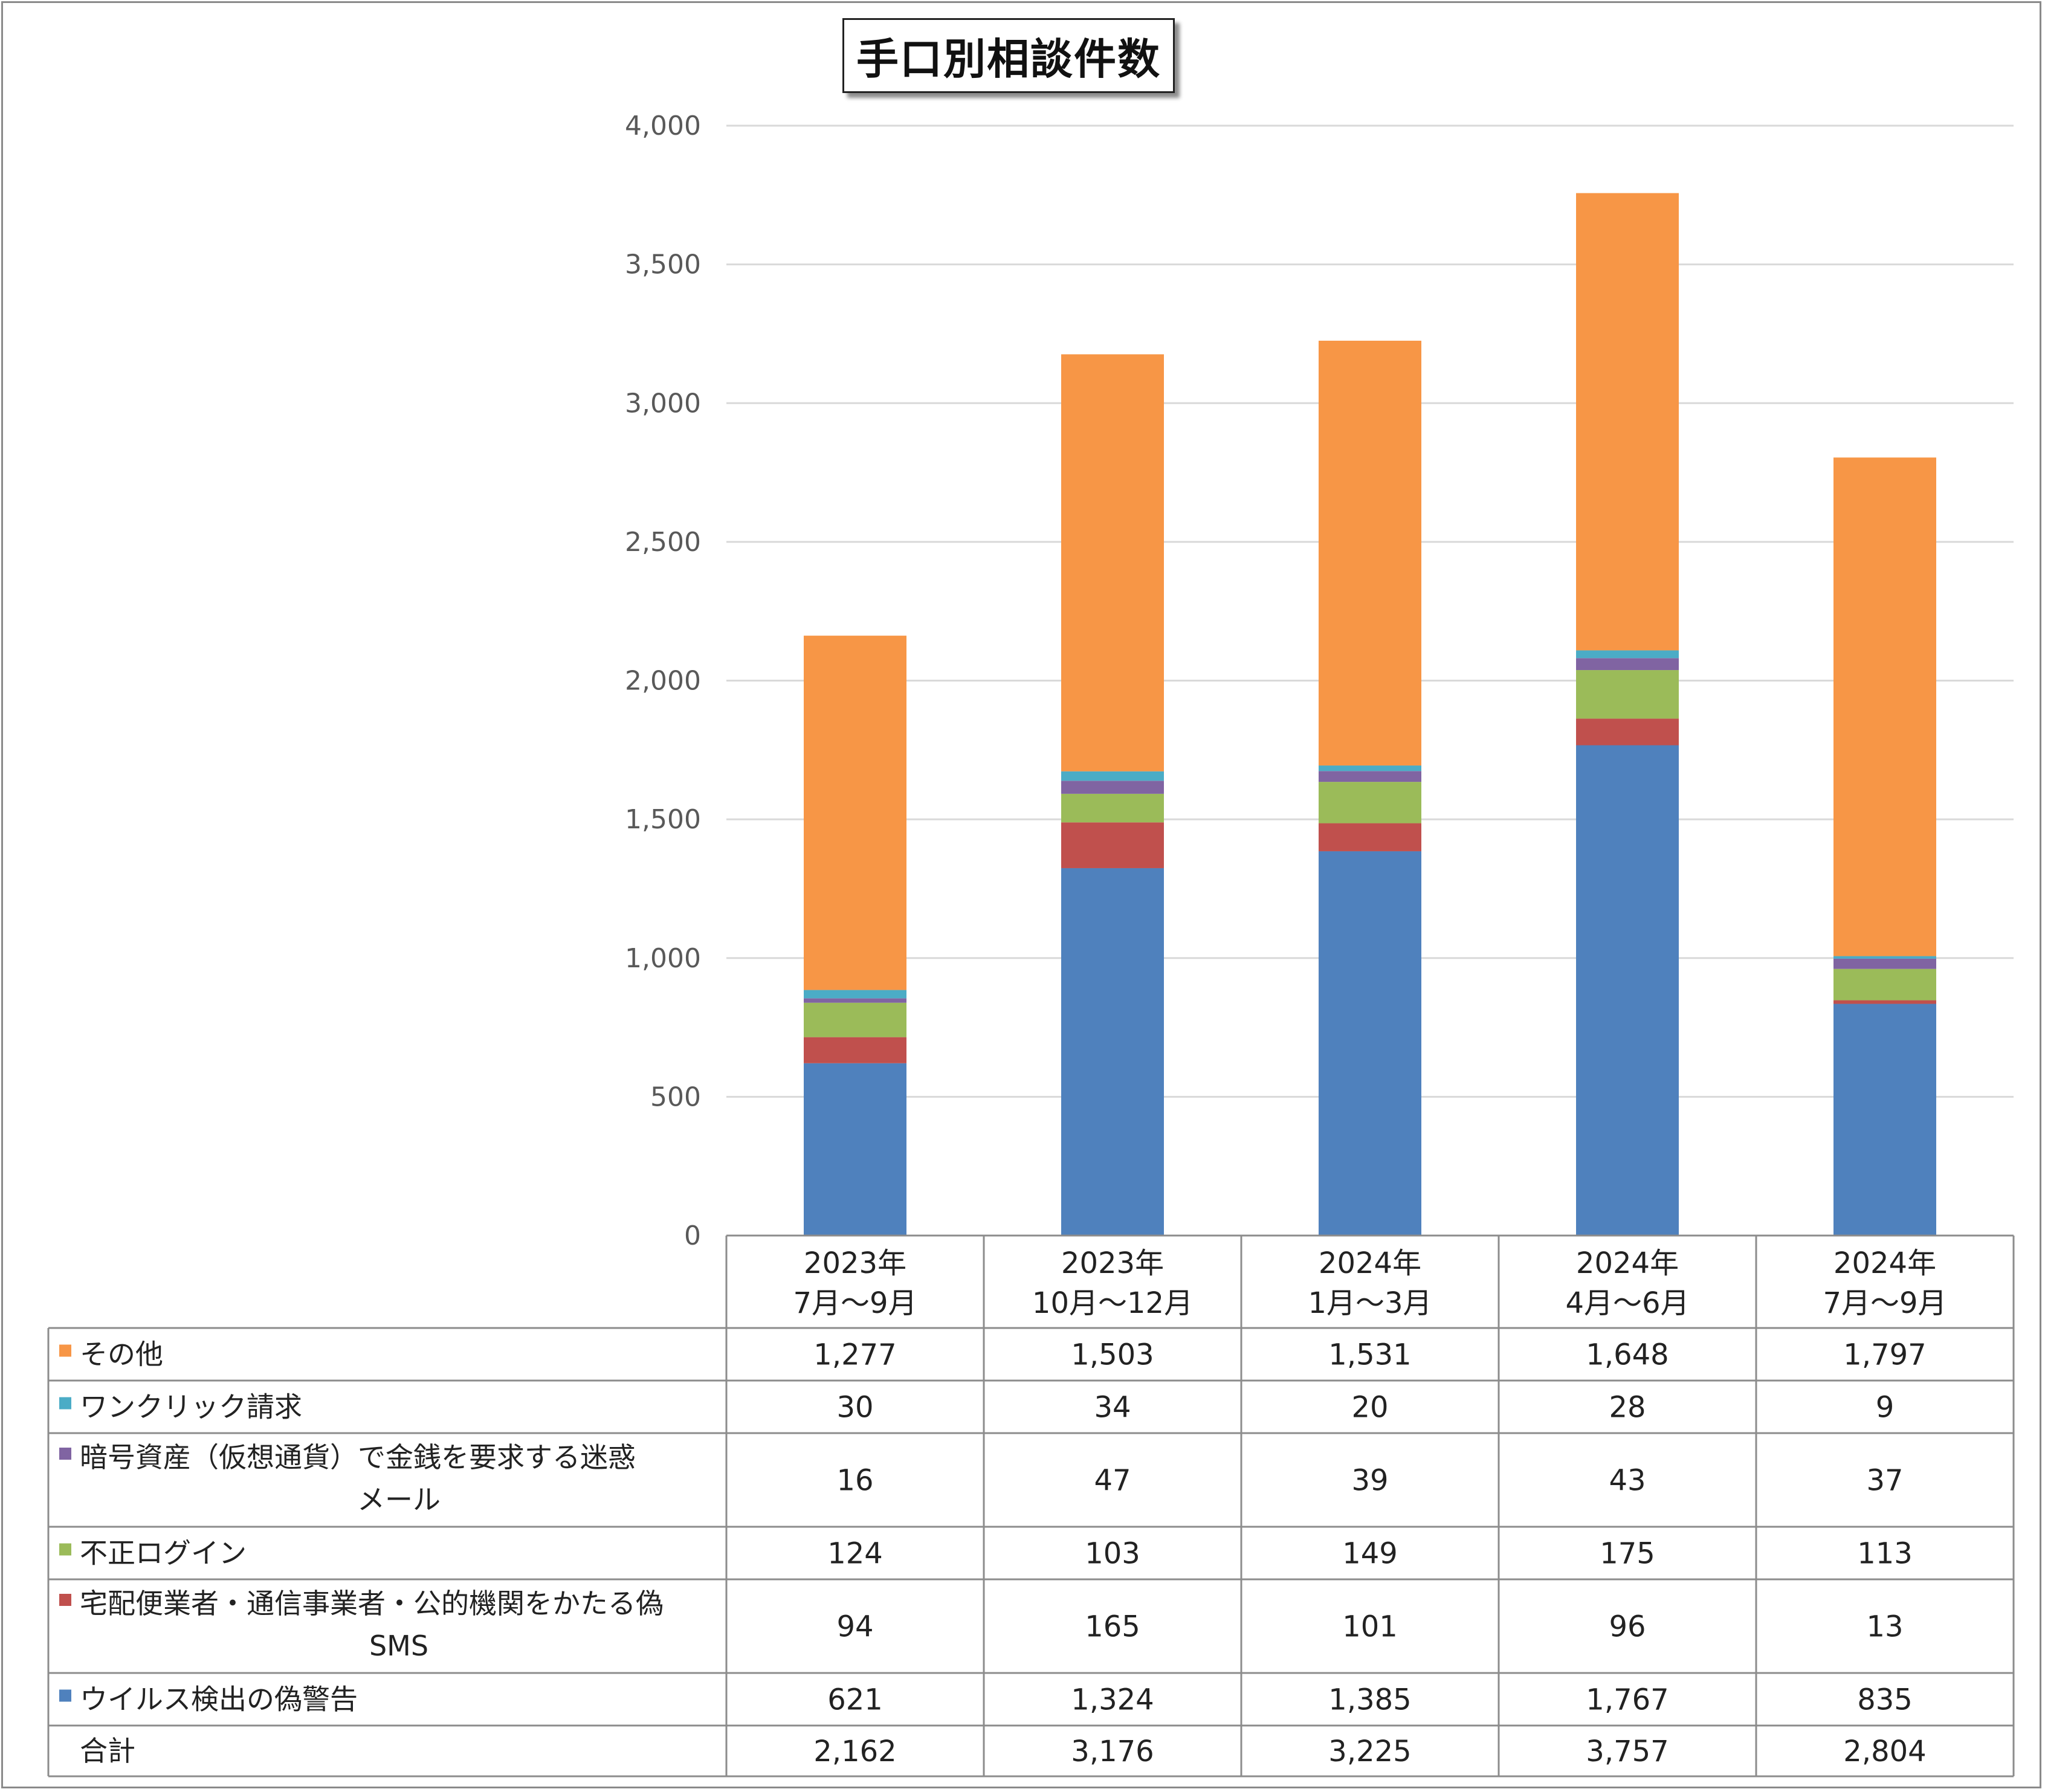 This screenshot has height=1792, width=2045. Describe the element at coordinates (1885, 1408) in the screenshot. I see `table-cell-value: 9` at that location.